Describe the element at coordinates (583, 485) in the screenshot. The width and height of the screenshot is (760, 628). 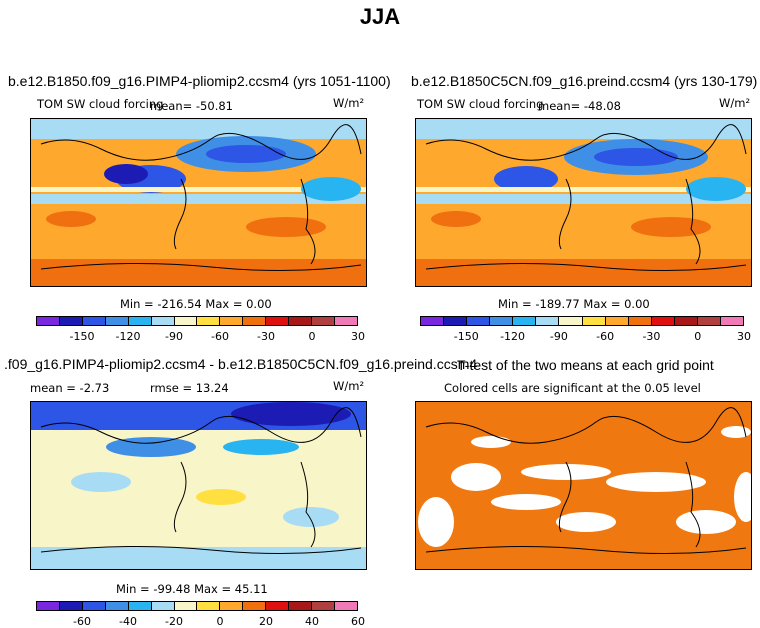
I see `panel-4-map` at that location.